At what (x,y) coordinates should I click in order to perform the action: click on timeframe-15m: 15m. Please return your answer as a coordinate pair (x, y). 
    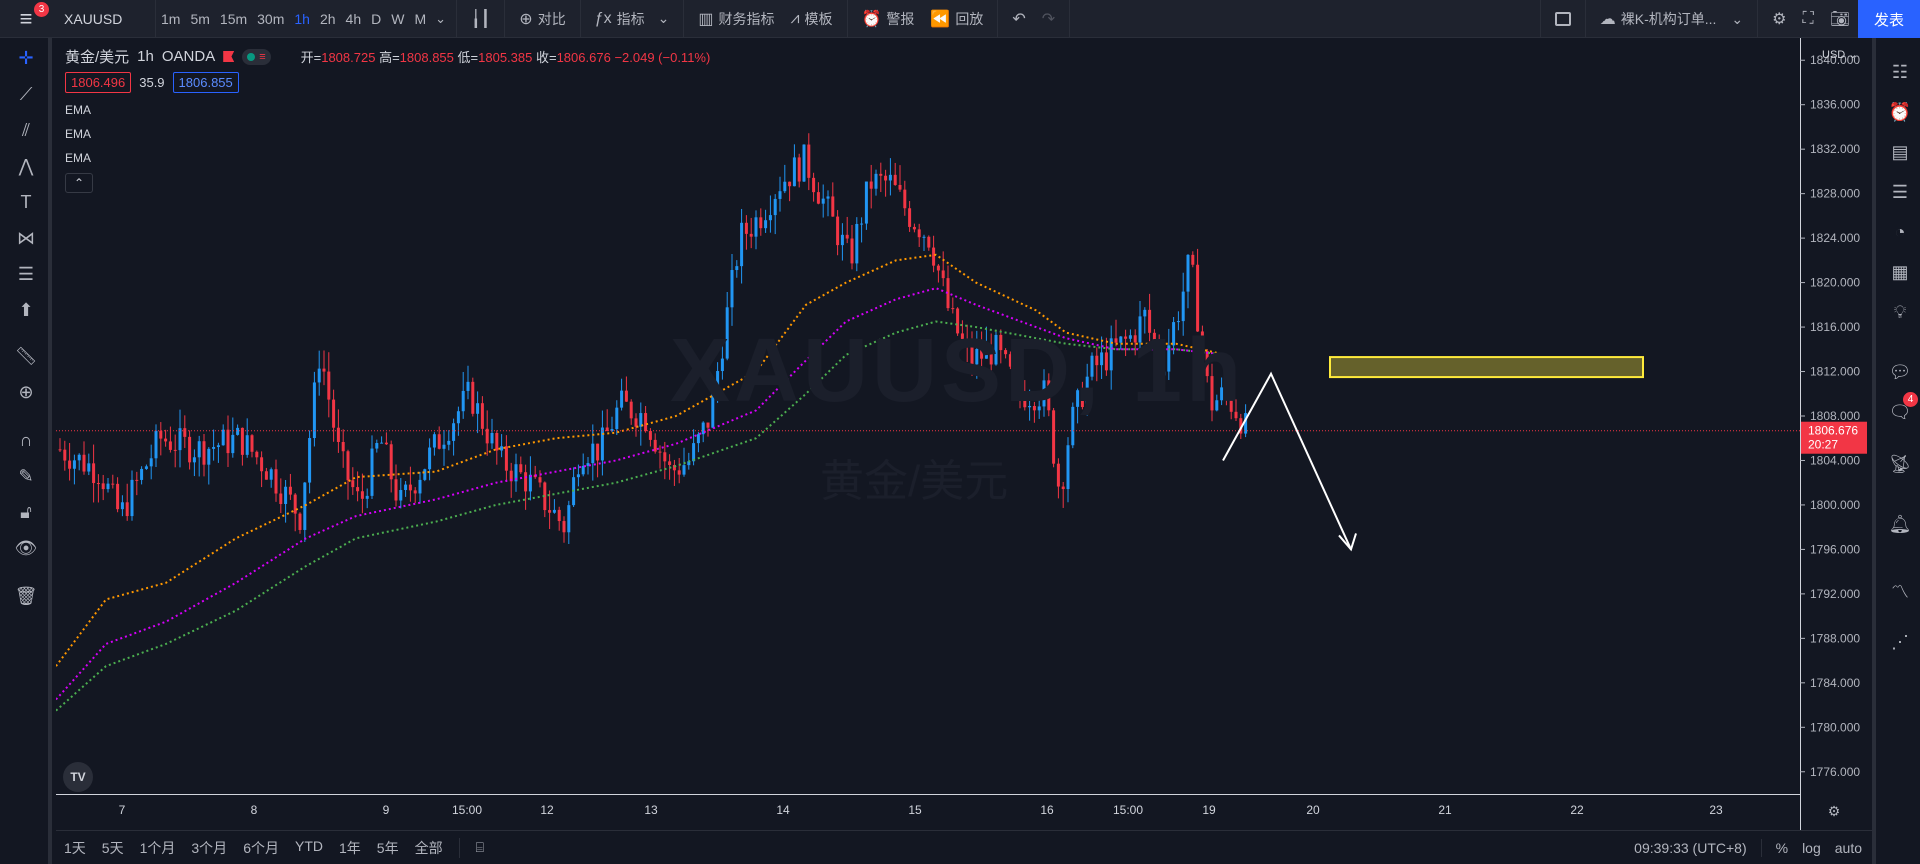
    Looking at the image, I should click on (233, 18).